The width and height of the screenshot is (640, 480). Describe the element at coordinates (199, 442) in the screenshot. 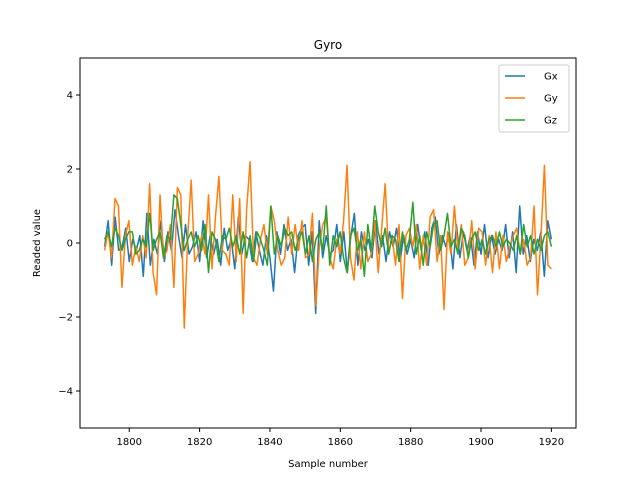

I see `x-tick-label: 1820` at that location.